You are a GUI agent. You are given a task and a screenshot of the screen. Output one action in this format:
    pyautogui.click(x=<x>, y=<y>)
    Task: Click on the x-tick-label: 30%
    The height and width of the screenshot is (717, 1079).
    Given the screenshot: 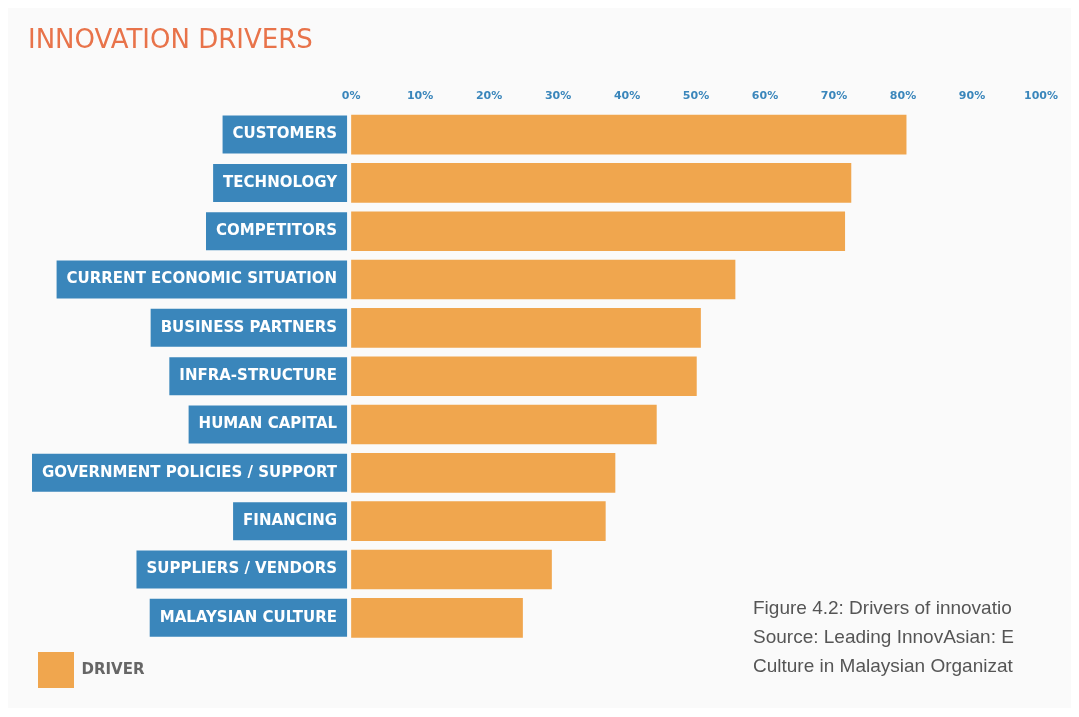 What is the action you would take?
    pyautogui.click(x=558, y=95)
    